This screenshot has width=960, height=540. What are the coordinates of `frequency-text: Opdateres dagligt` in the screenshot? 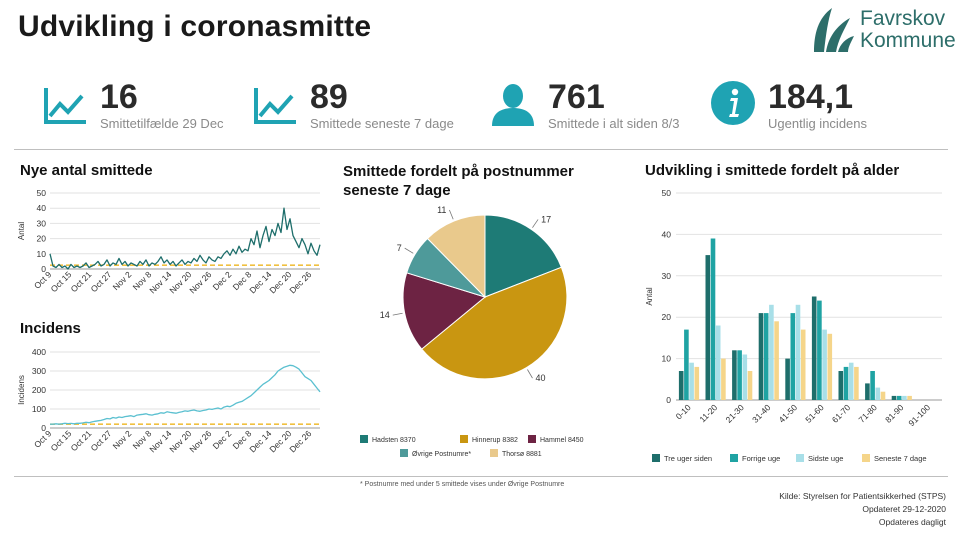 It's located at (912, 522).